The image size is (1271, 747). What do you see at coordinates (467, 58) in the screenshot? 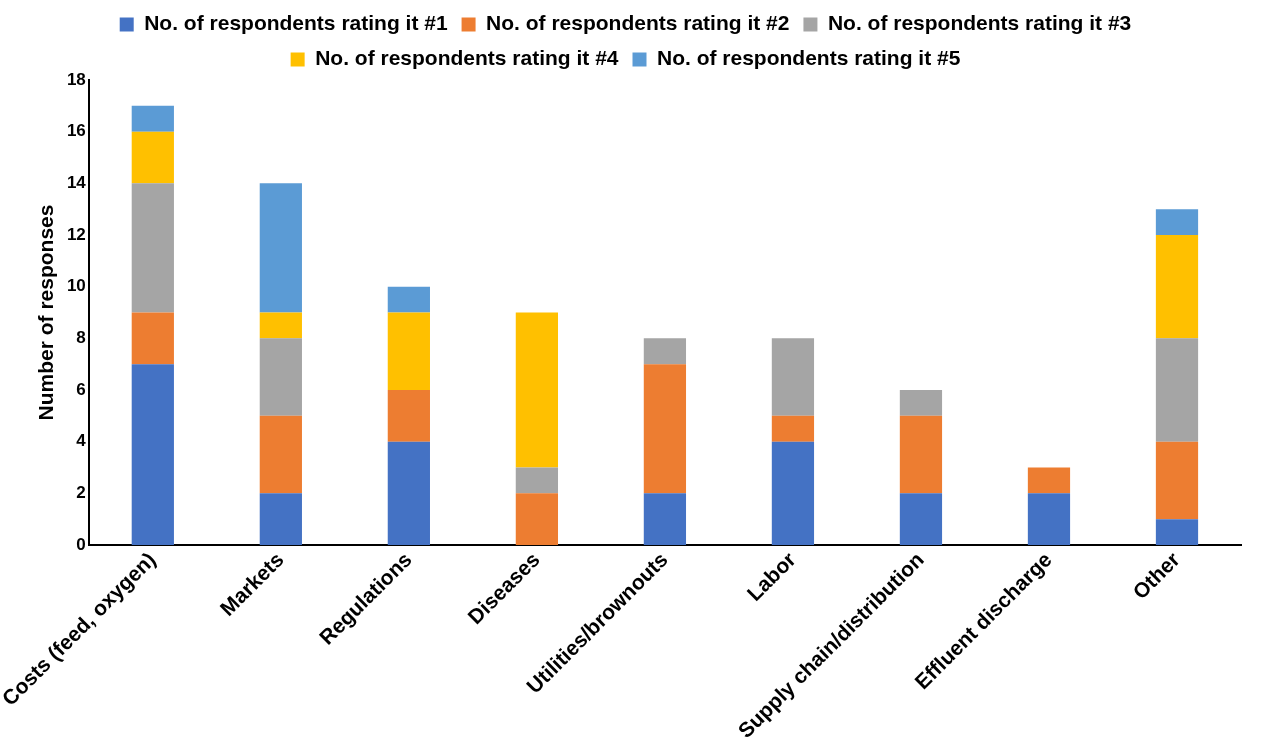
I see `legend-label: No. of respondents rating it #4` at bounding box center [467, 58].